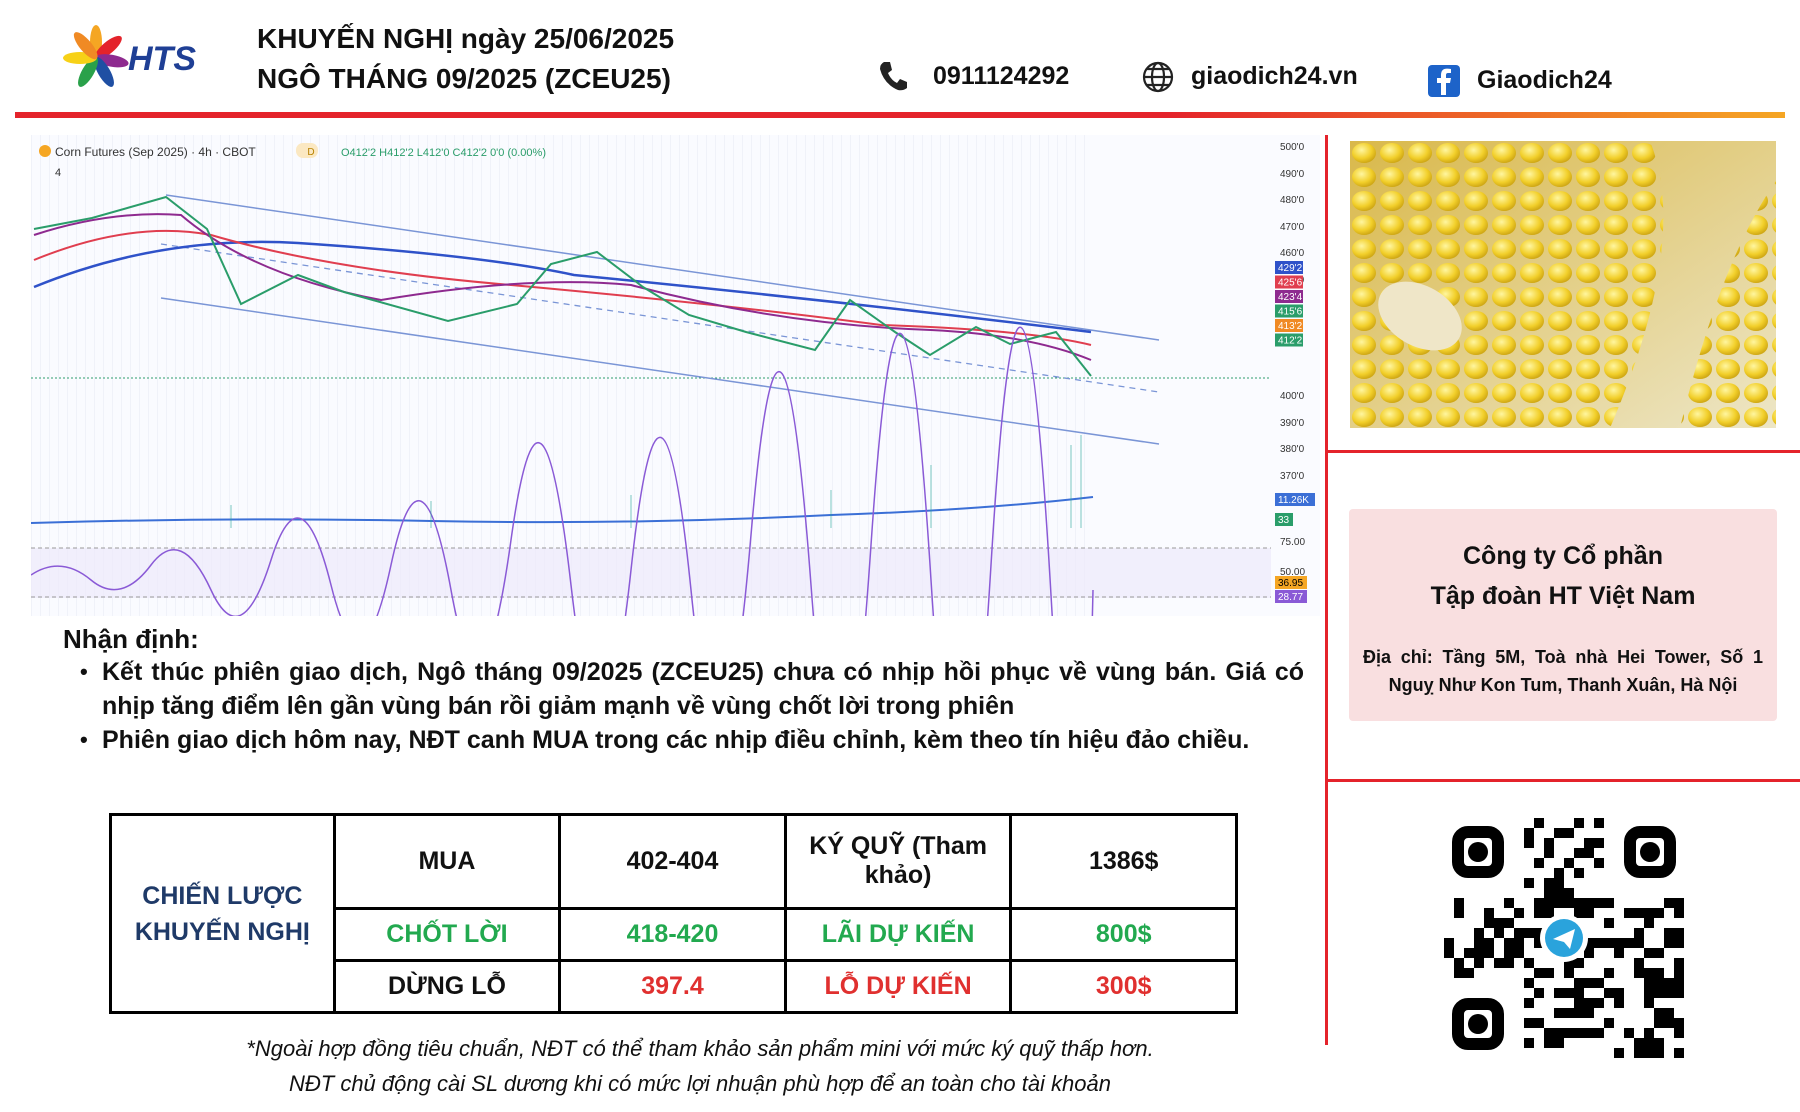 Image resolution: width=1800 pixels, height=1112 pixels. What do you see at coordinates (1292, 476) in the screenshot?
I see `price-axis-label: 370'0` at bounding box center [1292, 476].